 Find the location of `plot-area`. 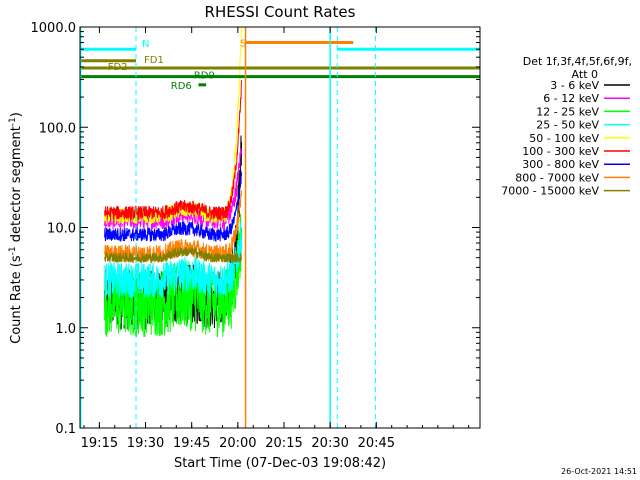

plot-area is located at coordinates (173, 182).